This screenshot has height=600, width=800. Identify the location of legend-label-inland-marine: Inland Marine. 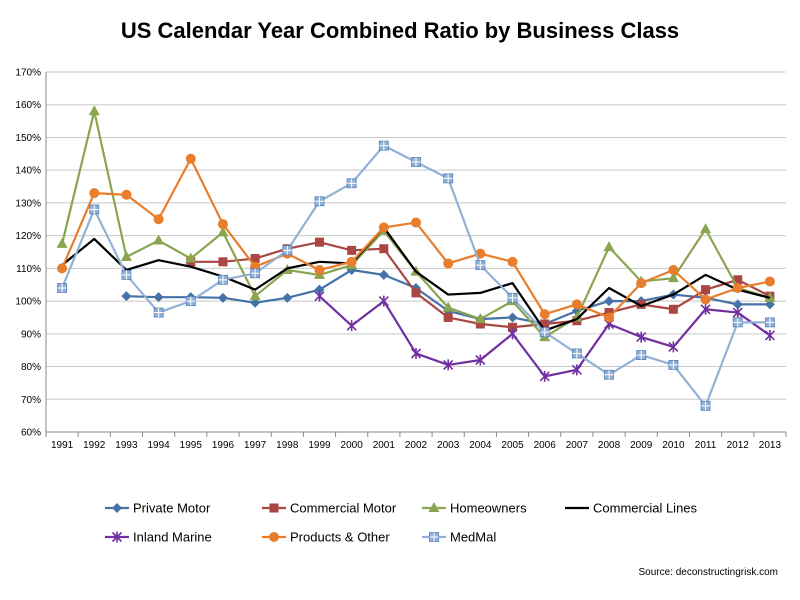
(172, 537).